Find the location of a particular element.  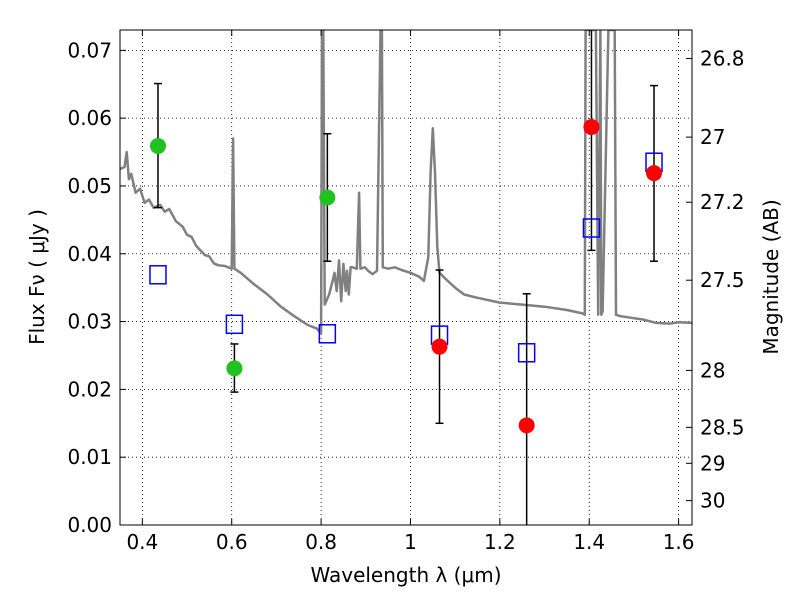

y2-axis-title: Magnitude (AB) is located at coordinates (771, 276).